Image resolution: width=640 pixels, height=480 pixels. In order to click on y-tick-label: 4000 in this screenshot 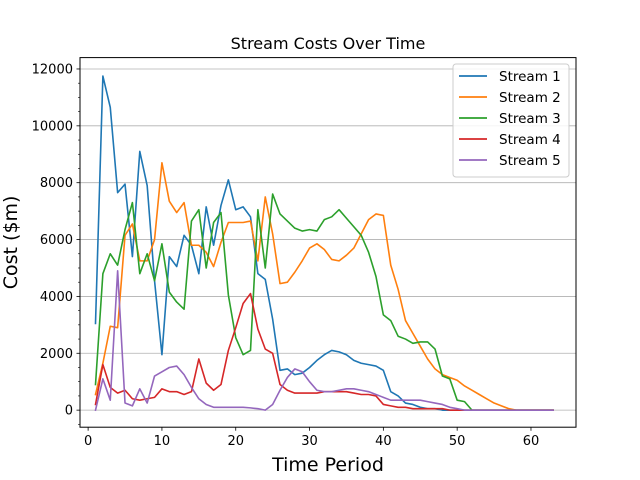, I will do `click(56, 297)`.